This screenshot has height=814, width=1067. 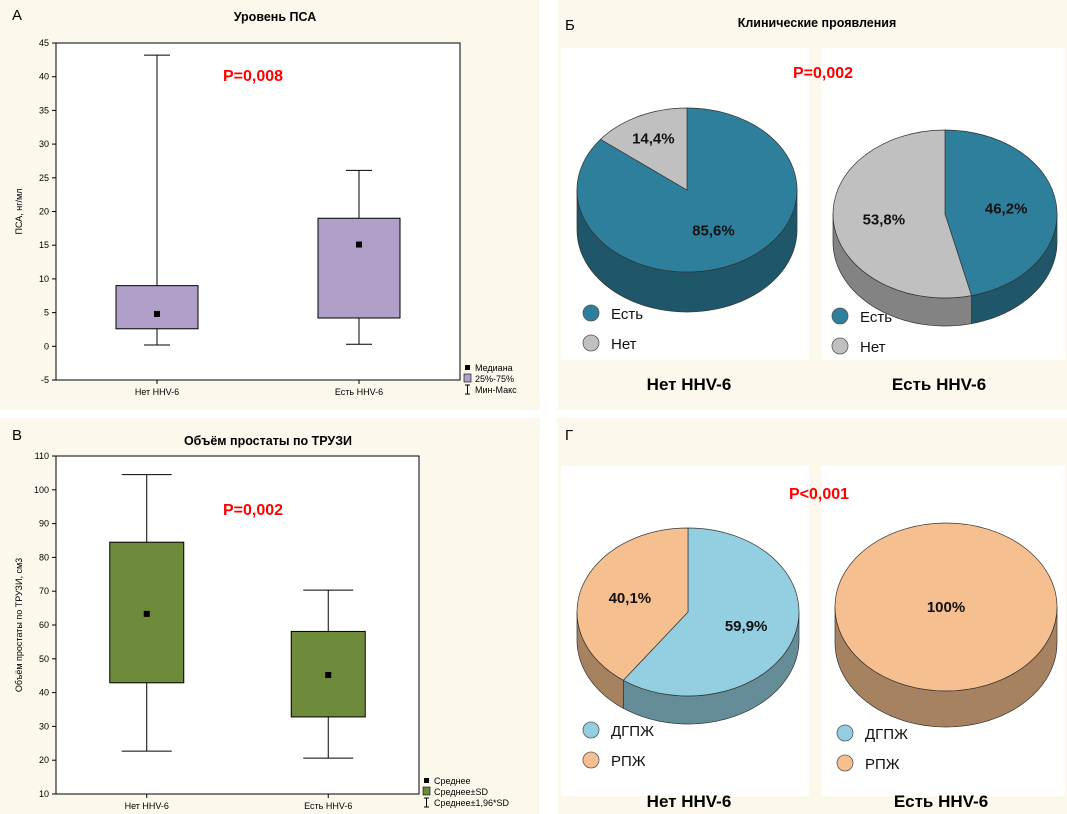 What do you see at coordinates (44, 245) in the screenshot?
I see `y-tick-label: 15` at bounding box center [44, 245].